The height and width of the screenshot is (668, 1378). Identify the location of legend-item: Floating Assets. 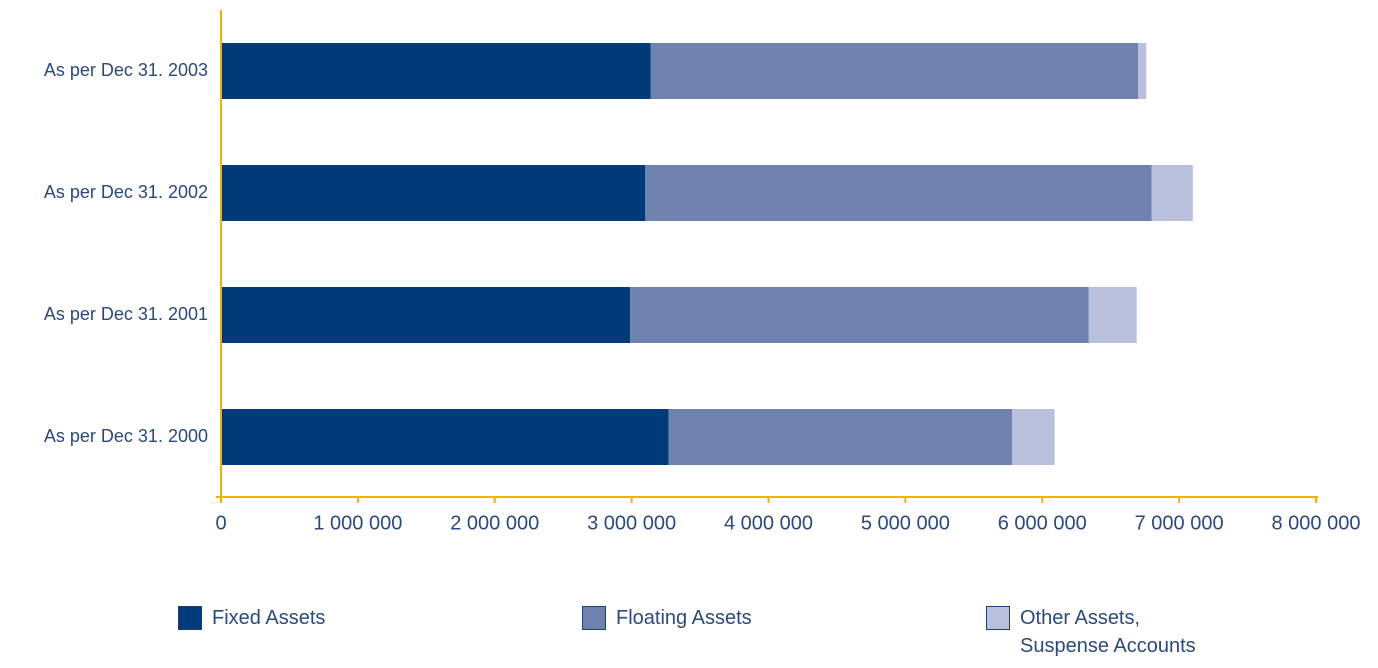
(667, 619).